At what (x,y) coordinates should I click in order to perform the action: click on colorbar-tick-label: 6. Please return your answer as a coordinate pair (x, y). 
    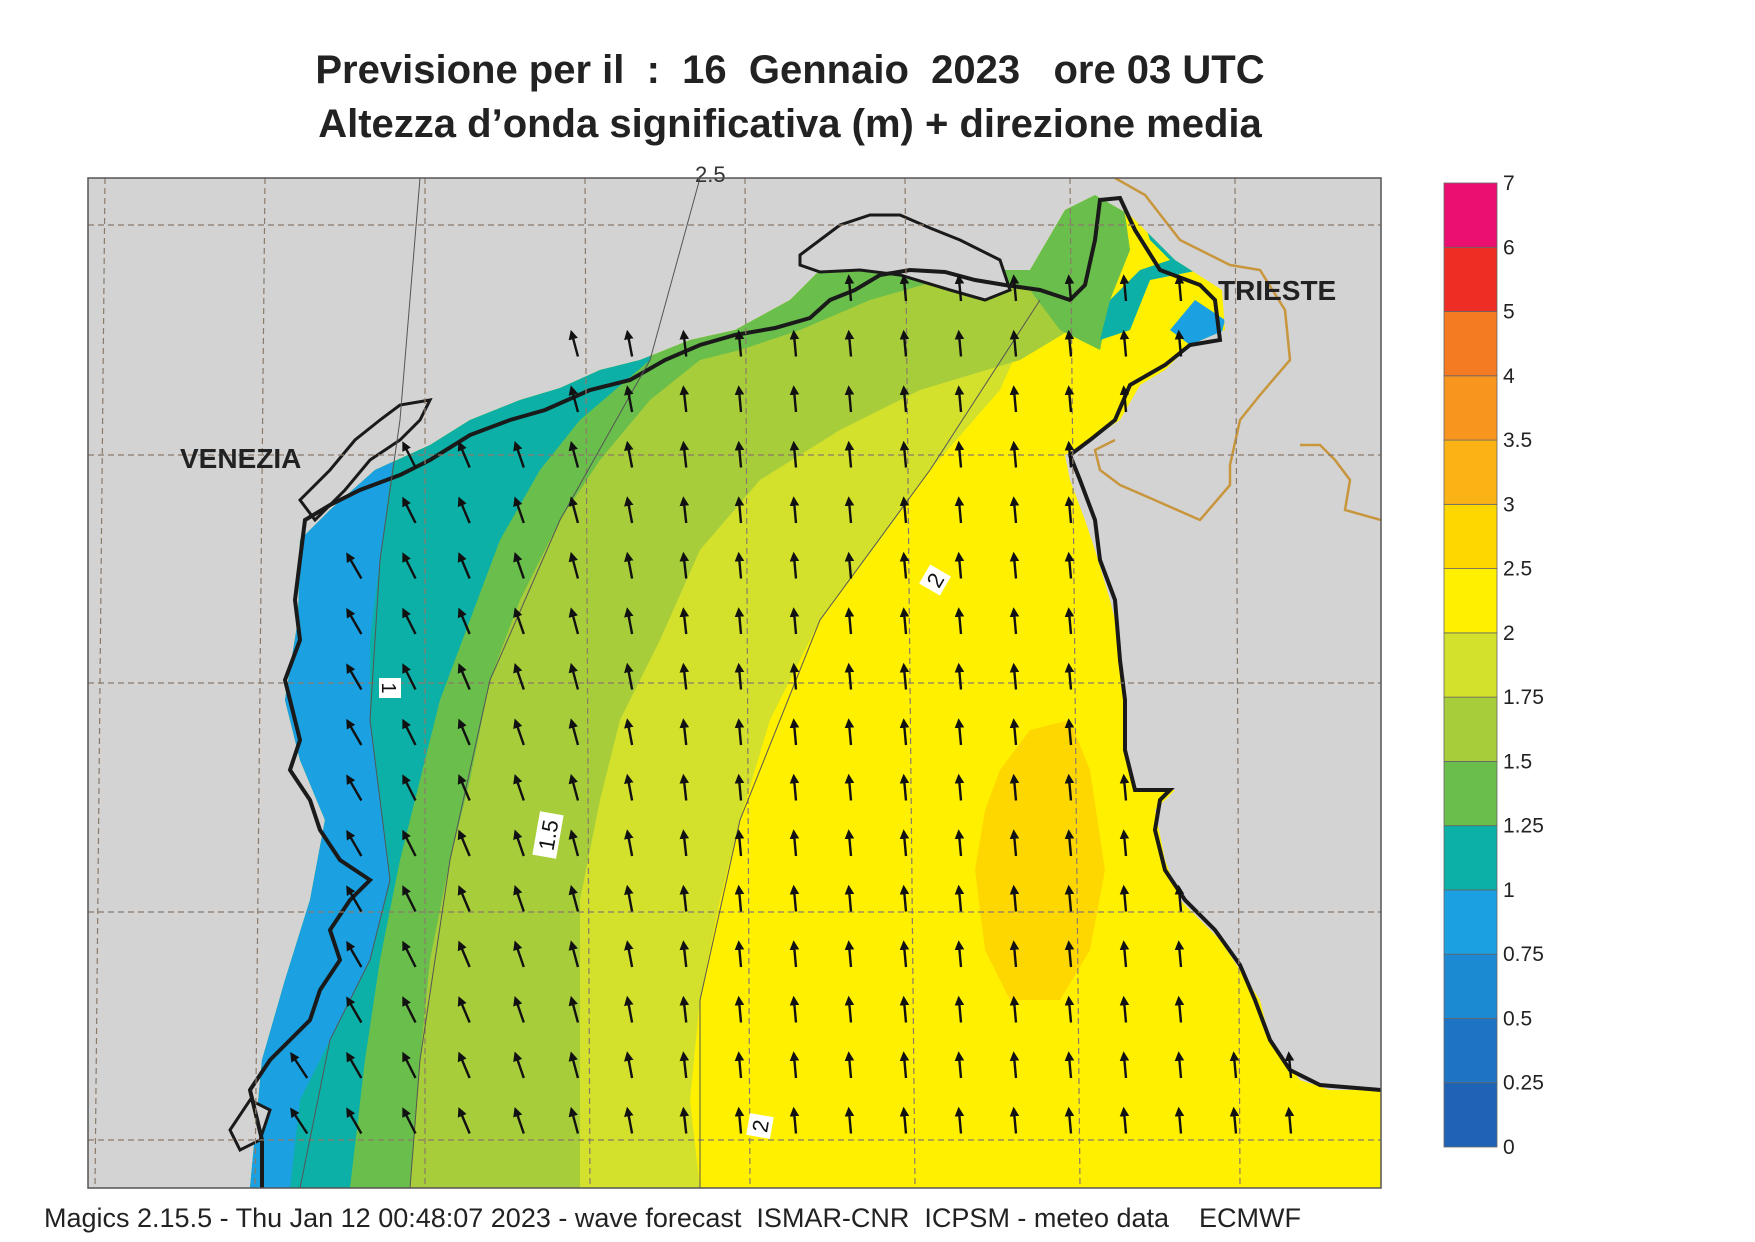
    Looking at the image, I should click on (1509, 247).